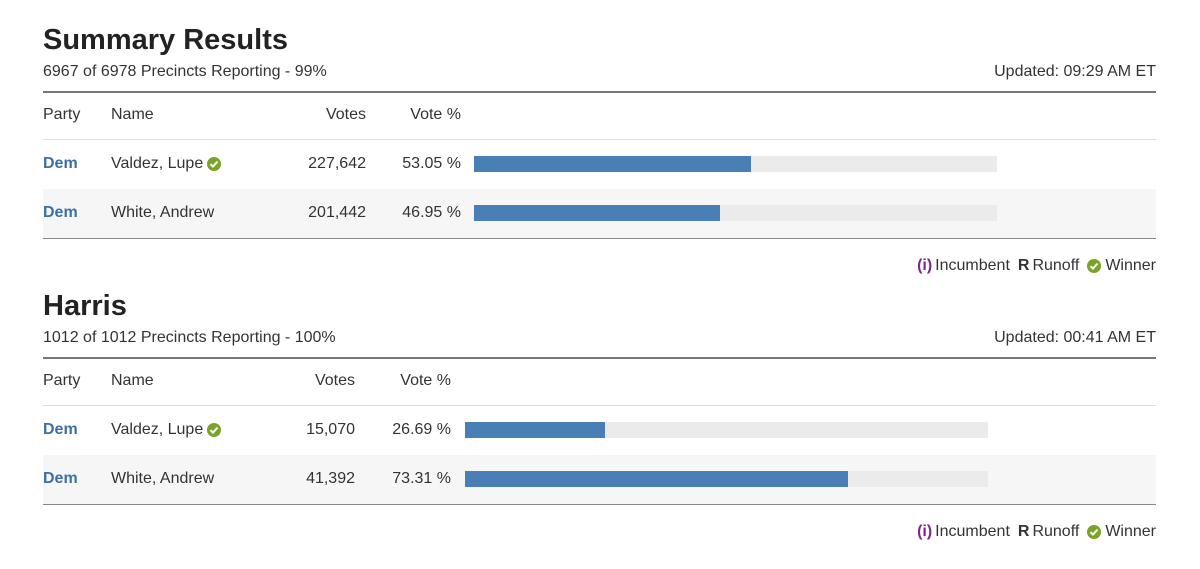 The height and width of the screenshot is (569, 1200). What do you see at coordinates (431, 163) in the screenshot?
I see `vote-percent: 53.05 %` at bounding box center [431, 163].